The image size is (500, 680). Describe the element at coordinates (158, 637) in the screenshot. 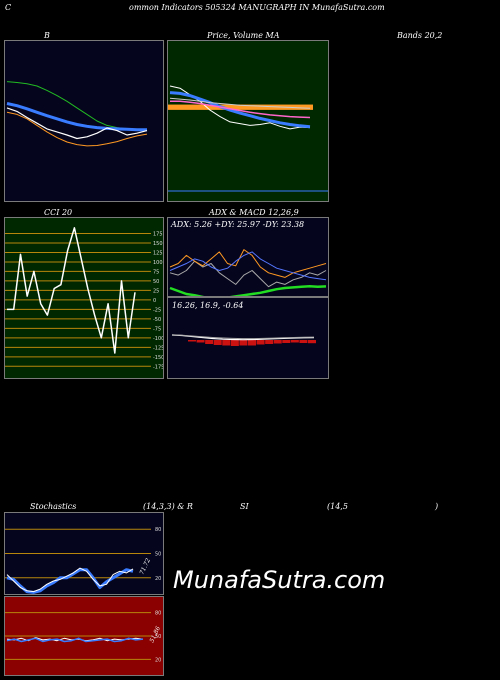

I see `rsi-tick-label: 50` at that location.